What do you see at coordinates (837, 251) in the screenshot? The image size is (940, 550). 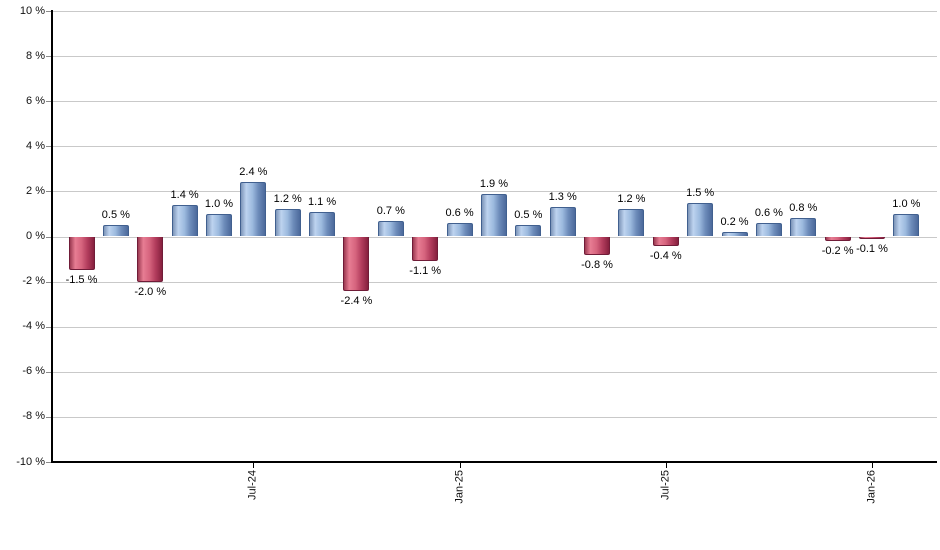 I see `bar-value-label: -0.2 %` at bounding box center [837, 251].